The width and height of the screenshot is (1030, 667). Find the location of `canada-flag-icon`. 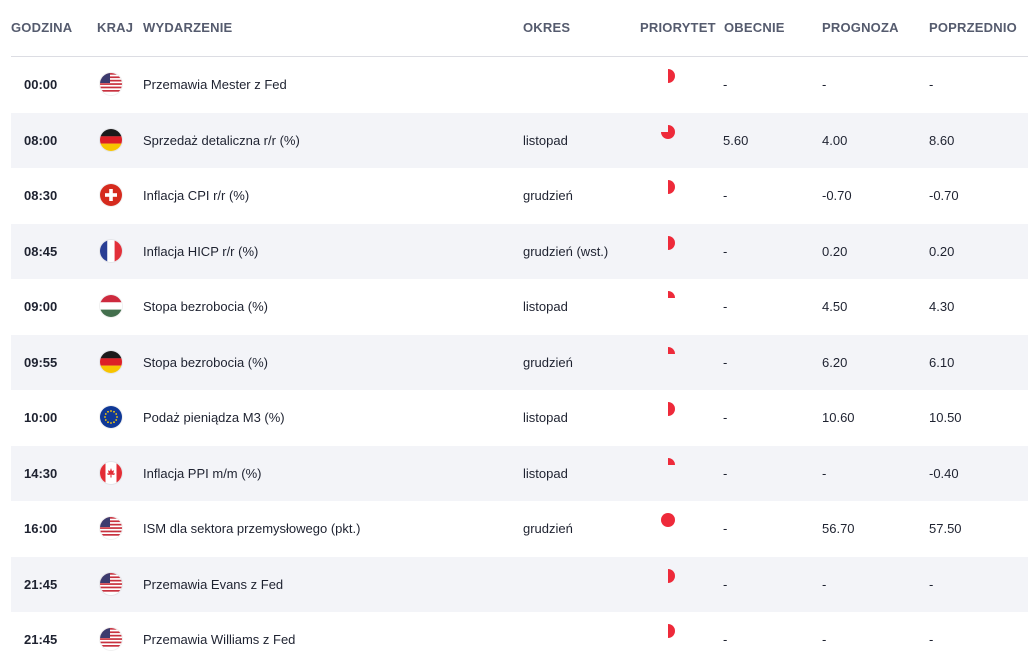

canada-flag-icon is located at coordinates (111, 472).